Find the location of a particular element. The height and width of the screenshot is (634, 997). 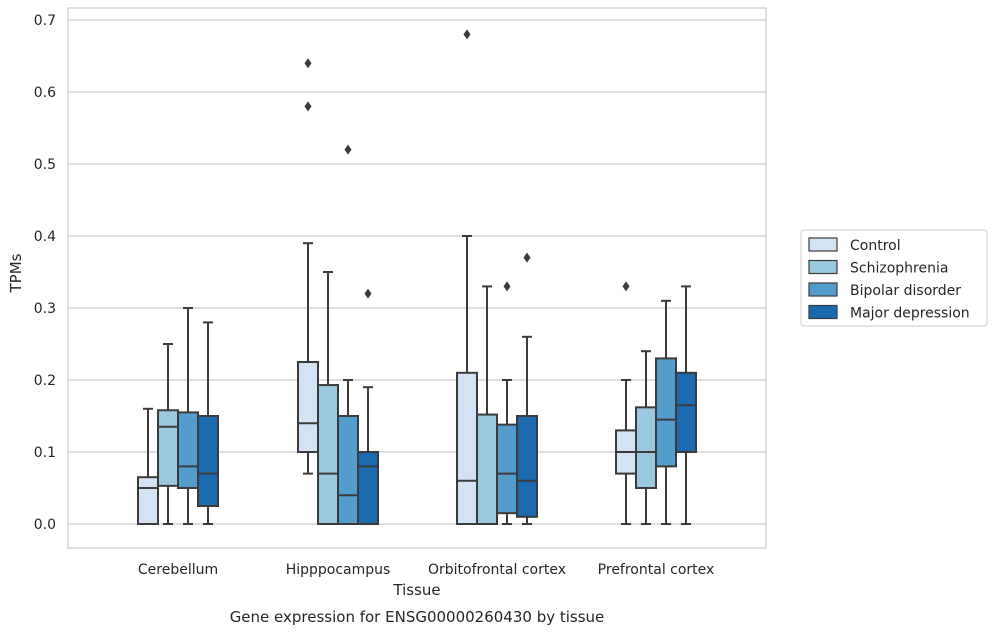

x-tick-label: Hipppocampus is located at coordinates (338, 570).